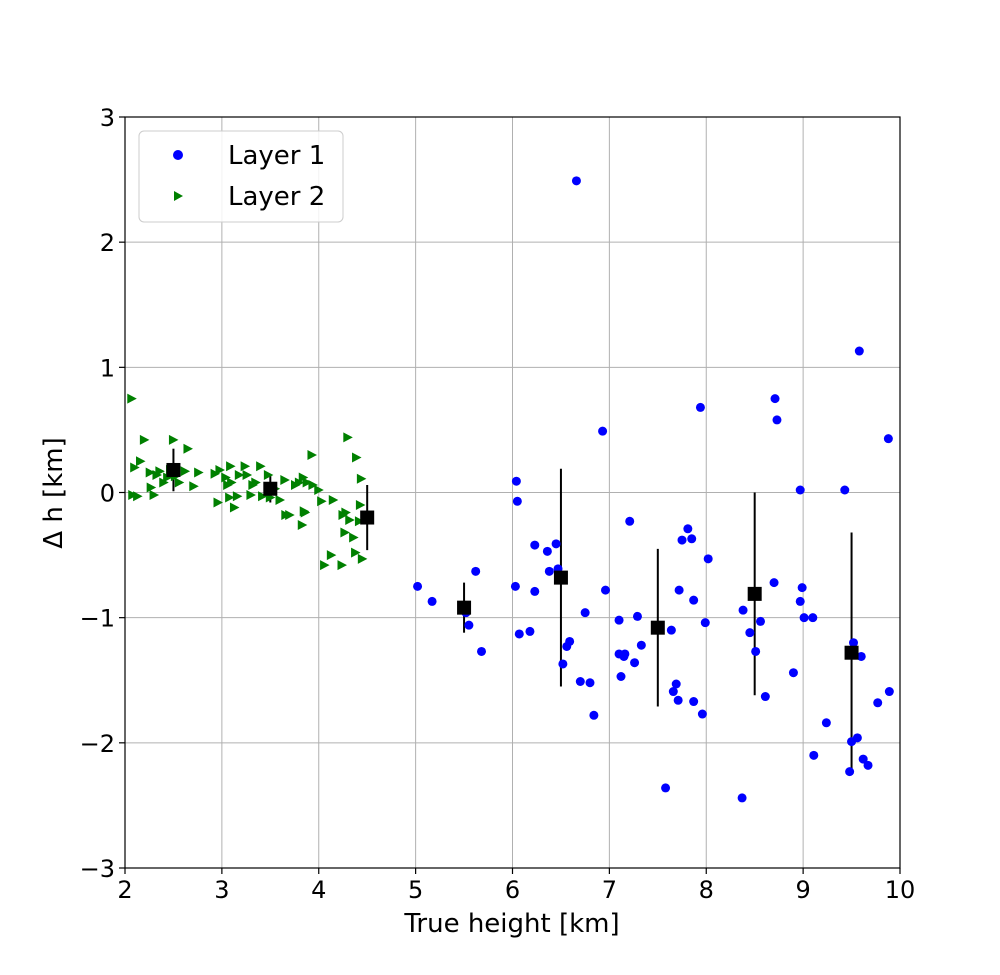  Describe the element at coordinates (54, 492) in the screenshot. I see `y-axis-label: Δ h [km]` at that location.